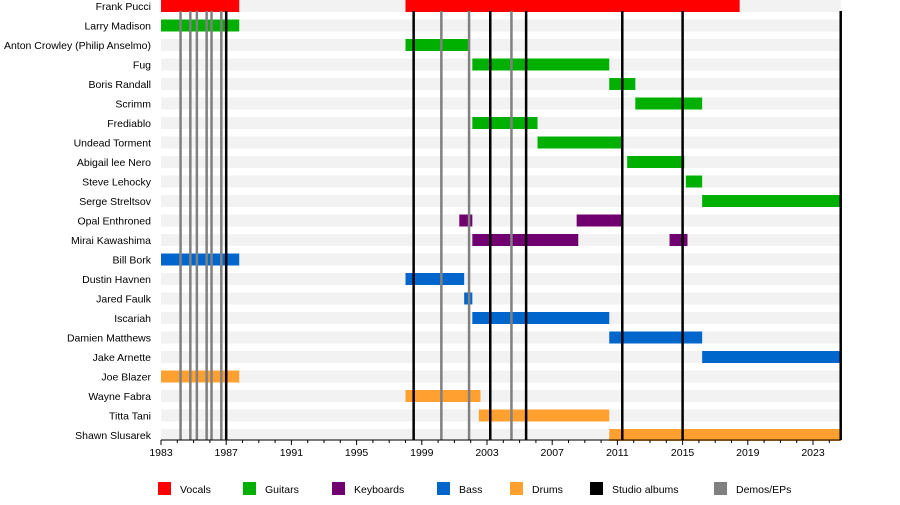 The height and width of the screenshot is (505, 900). What do you see at coordinates (748, 453) in the screenshot?
I see `x-tick-label: 2019` at bounding box center [748, 453].